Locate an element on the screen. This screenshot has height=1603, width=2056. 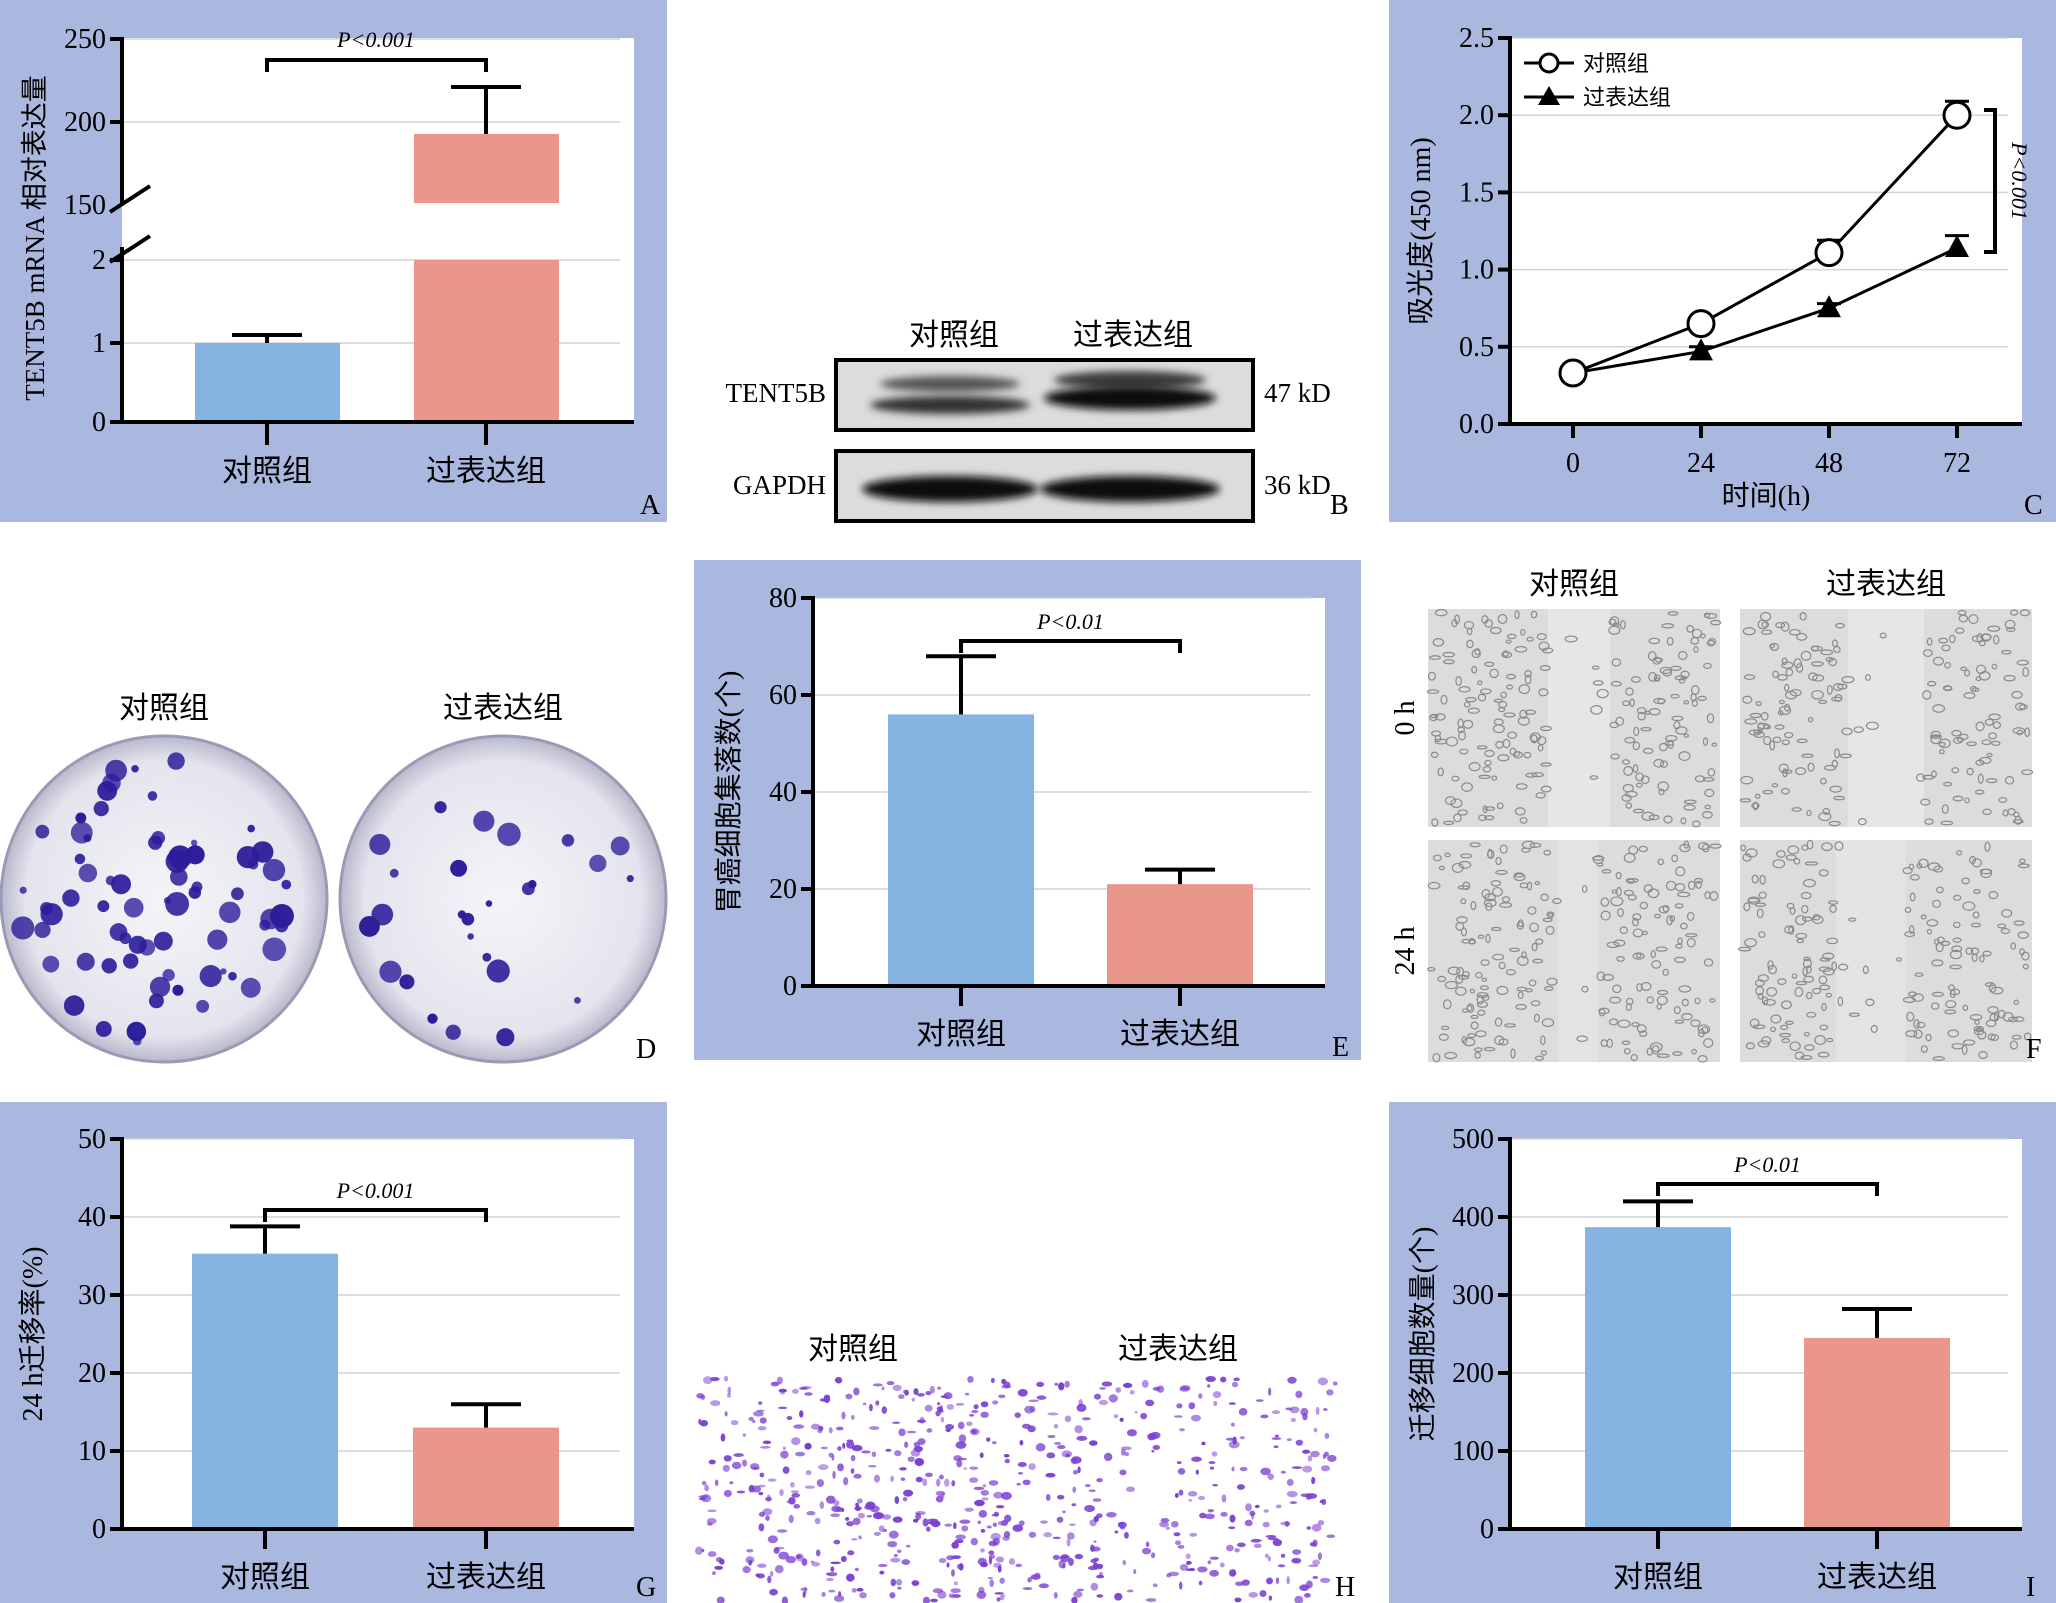
panel-e: 0 20 40 60 80 对照组 过表达组 P<0.01 胃癌细胞集落数(个) E is located at coordinates (1027, 811).